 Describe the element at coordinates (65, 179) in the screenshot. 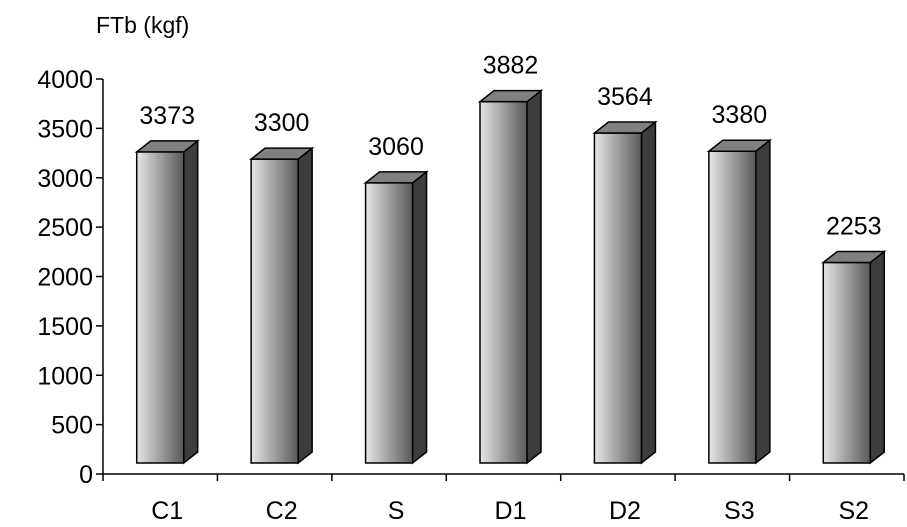

I see `y-tick-label: 3000` at that location.